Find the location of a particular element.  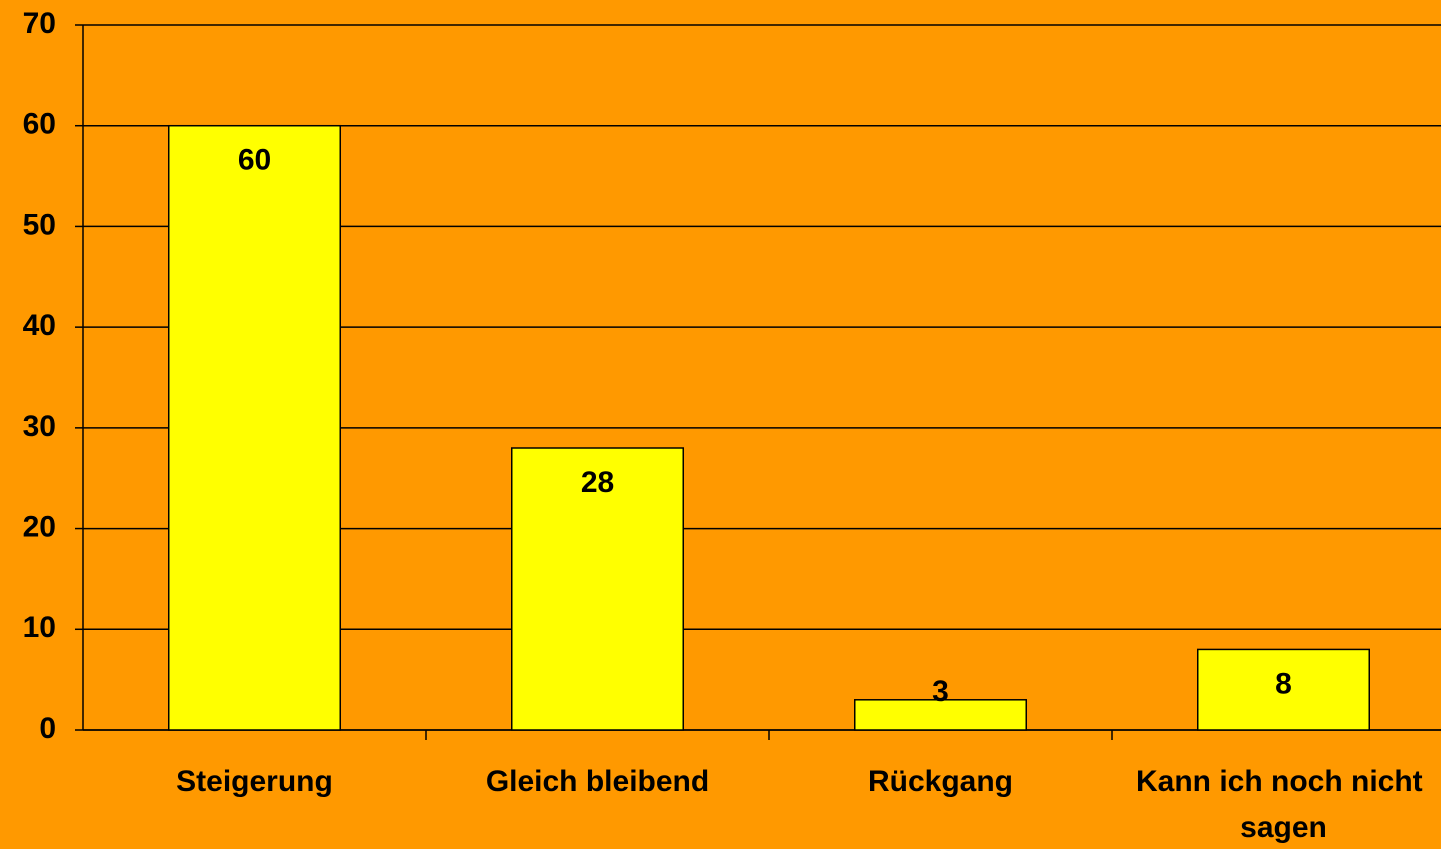

y-tick-label: 20 is located at coordinates (39, 526).